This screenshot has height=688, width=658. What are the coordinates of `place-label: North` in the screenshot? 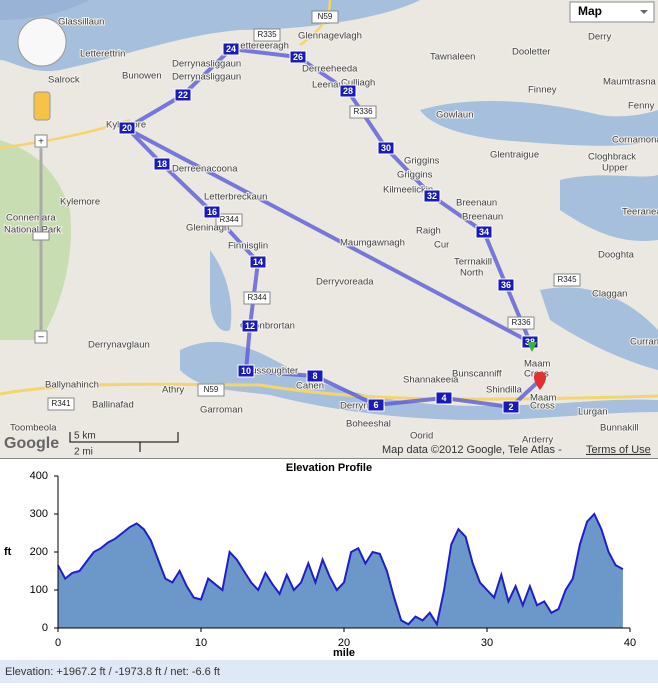 It's located at (471, 273).